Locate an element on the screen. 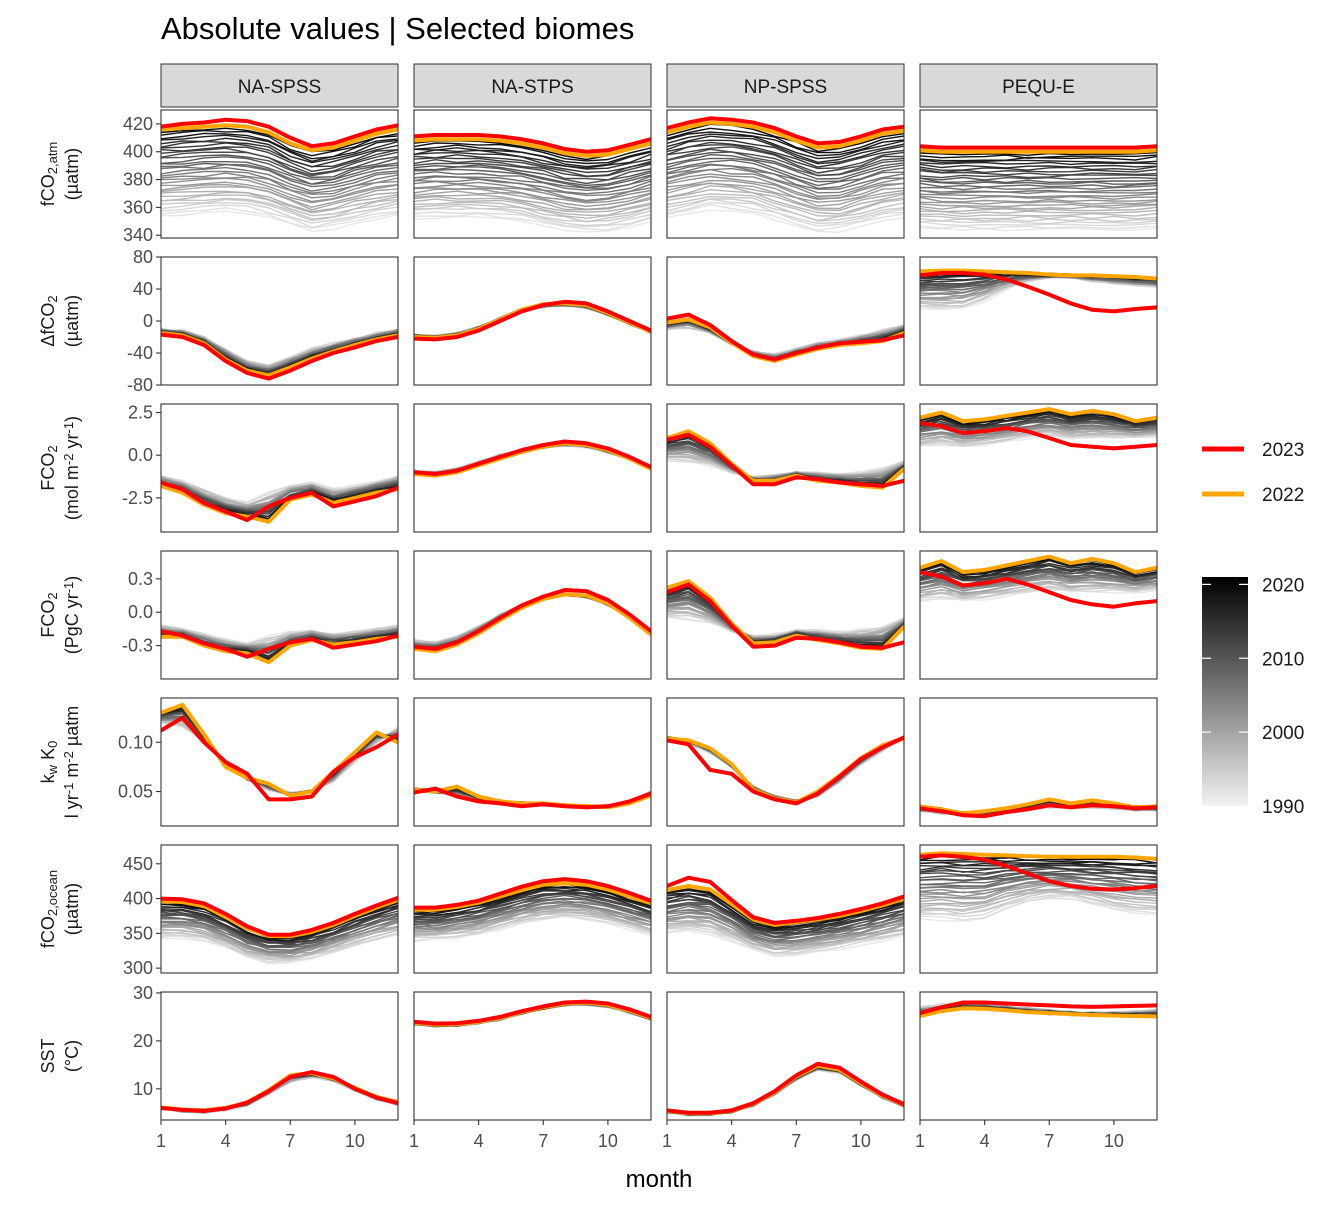 The height and width of the screenshot is (1209, 1344). y-axis-label-part: k is located at coordinates (48, 778).